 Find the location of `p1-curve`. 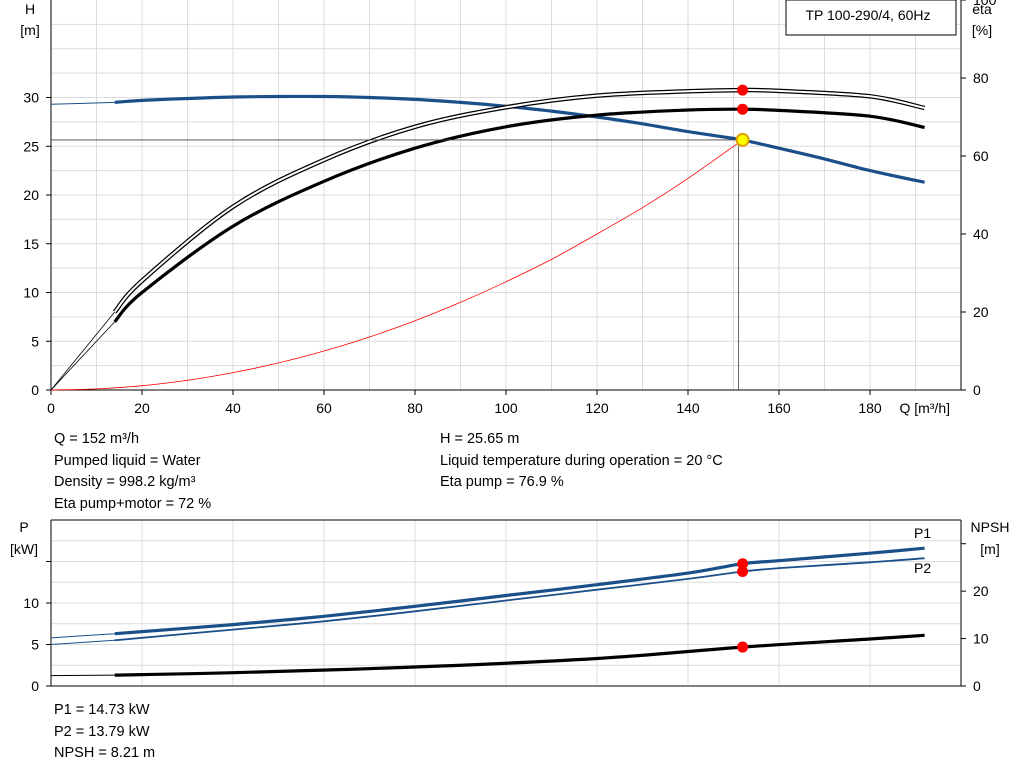

p1-curve is located at coordinates (519, 591).